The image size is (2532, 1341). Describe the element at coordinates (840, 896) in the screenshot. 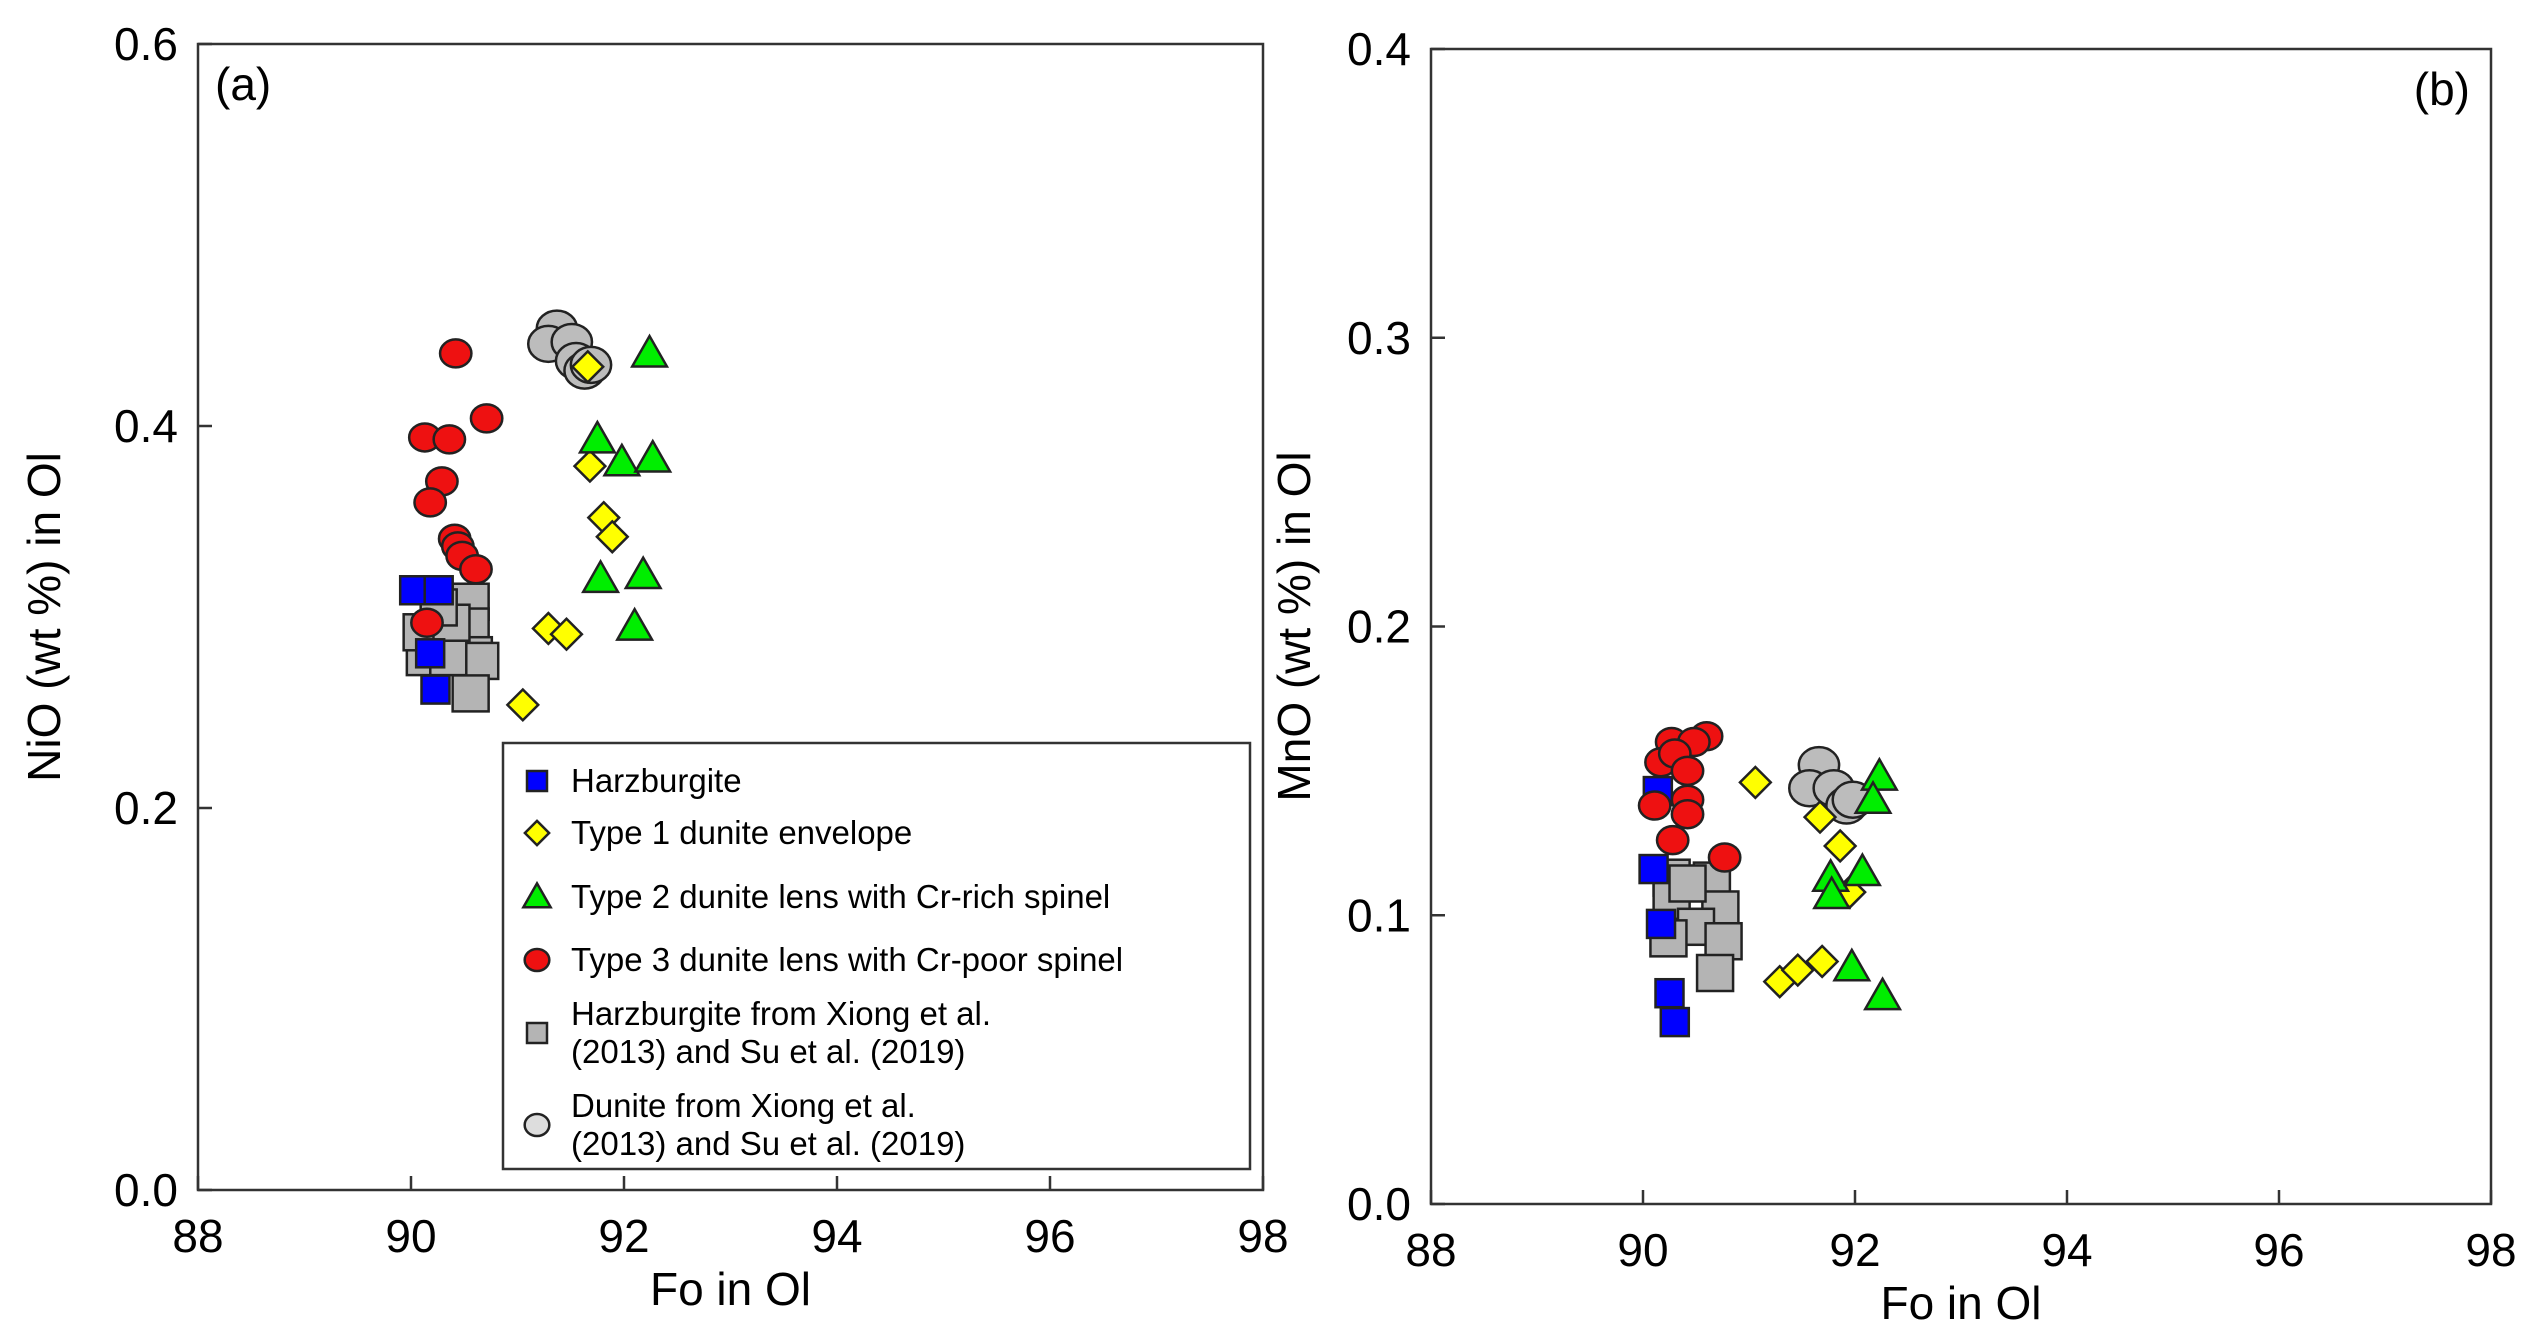

I see `legend-label: Type 2 dunite lens with Cr-rich spinel` at that location.